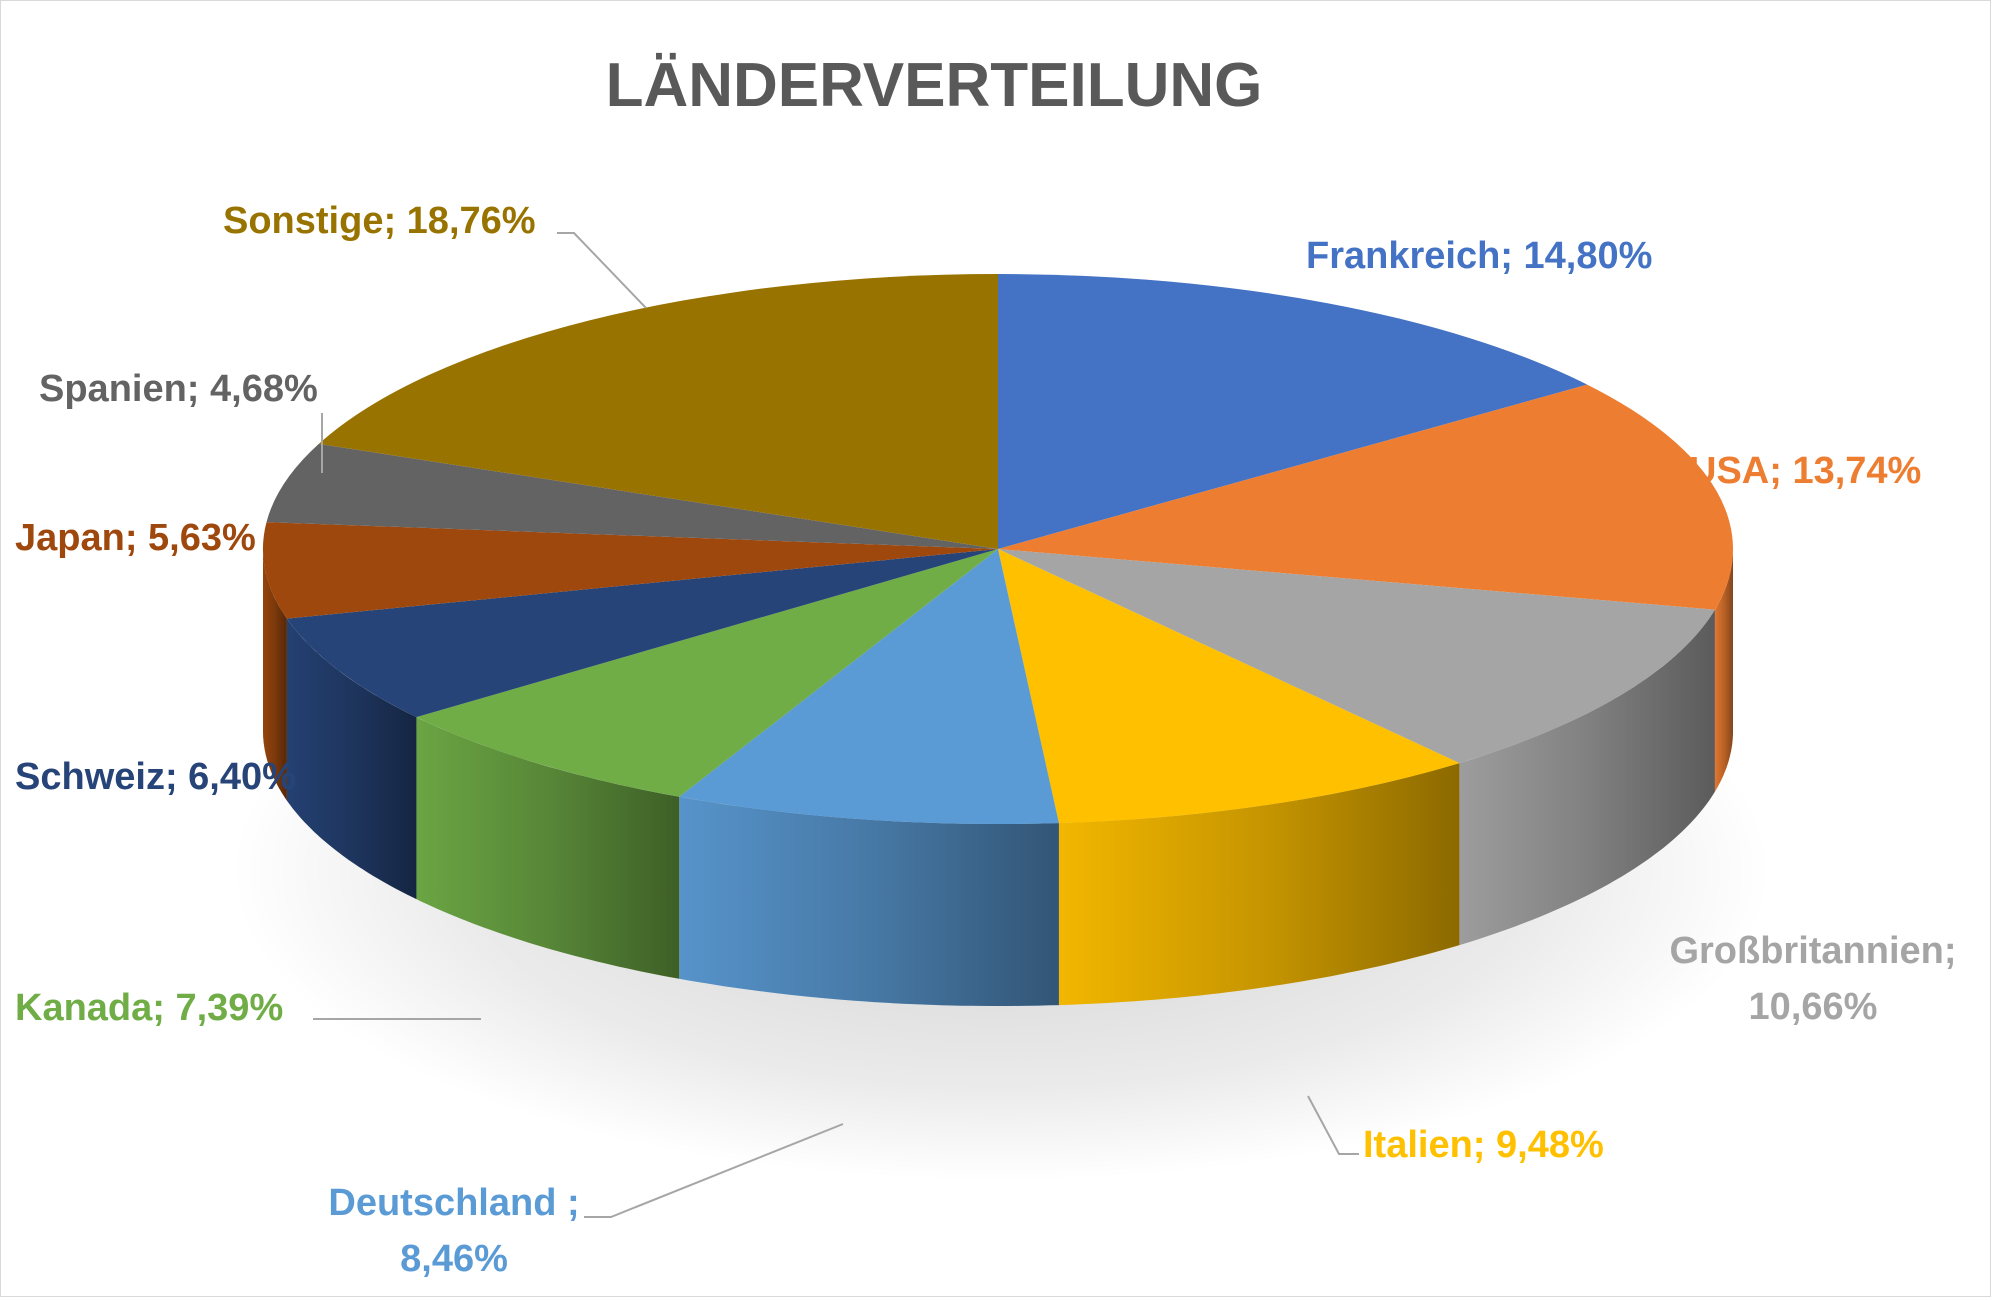 The height and width of the screenshot is (1300, 1993). Describe the element at coordinates (453, 1203) in the screenshot. I see `label-deutschland-line-1: Deutschland ;` at that location.